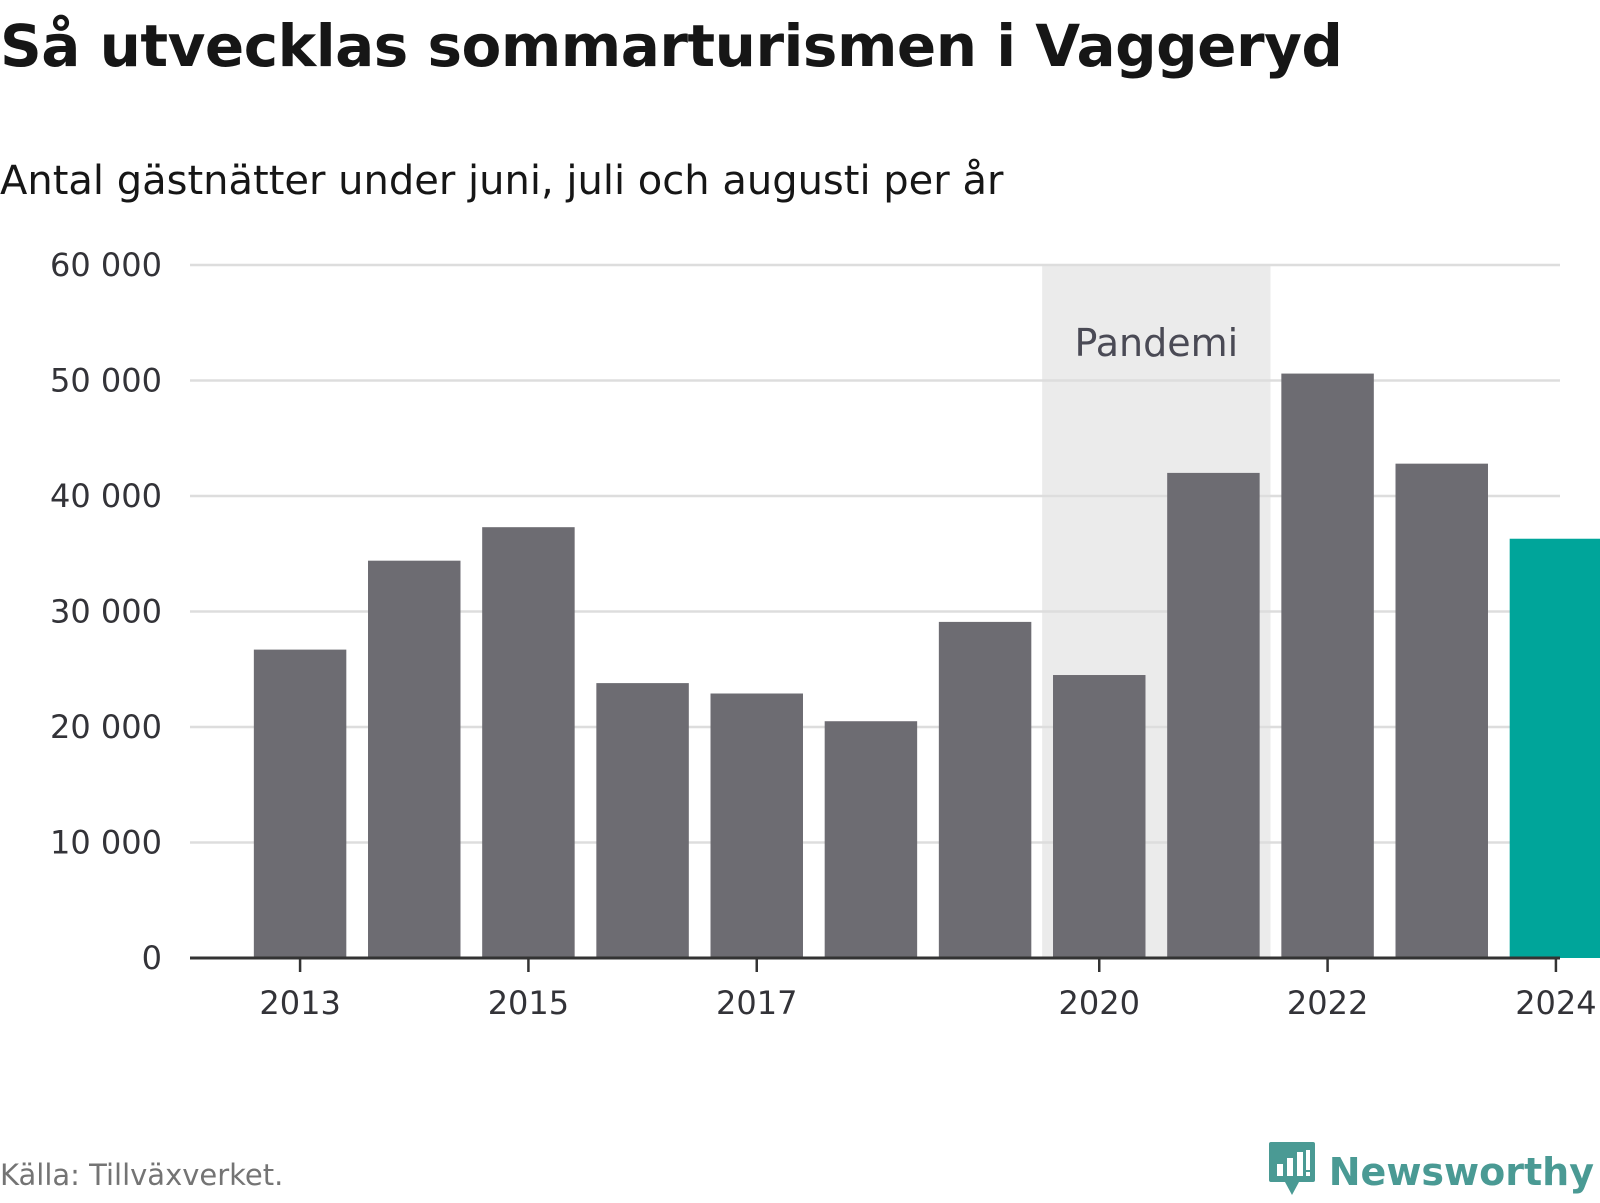 The width and height of the screenshot is (1600, 1203). I want to click on x-tick-label: 2024, so click(1555, 1003).